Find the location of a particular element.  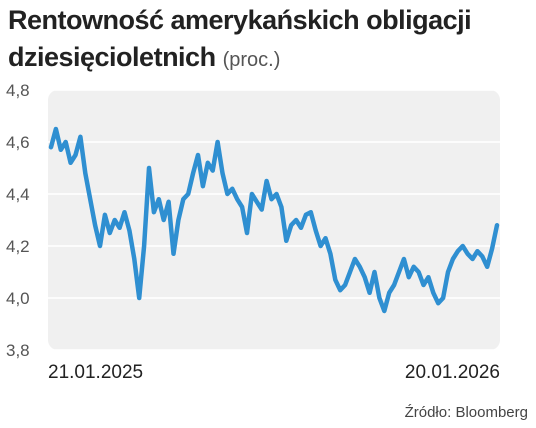

y-tick-label: 4,0 is located at coordinates (18, 298).